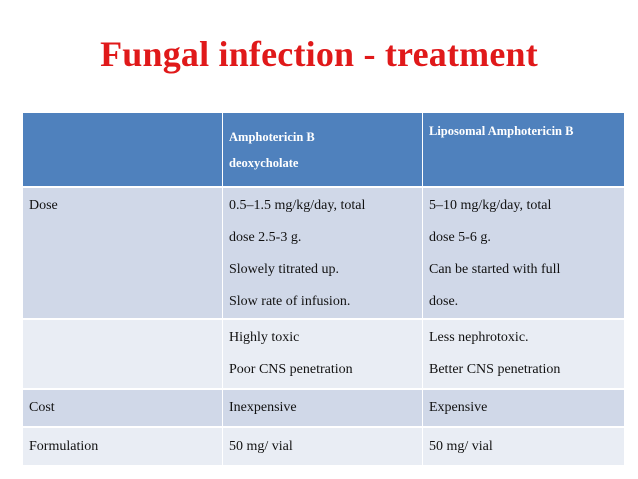  Describe the element at coordinates (495, 269) in the screenshot. I see `cell-line: Can be started with full` at that location.